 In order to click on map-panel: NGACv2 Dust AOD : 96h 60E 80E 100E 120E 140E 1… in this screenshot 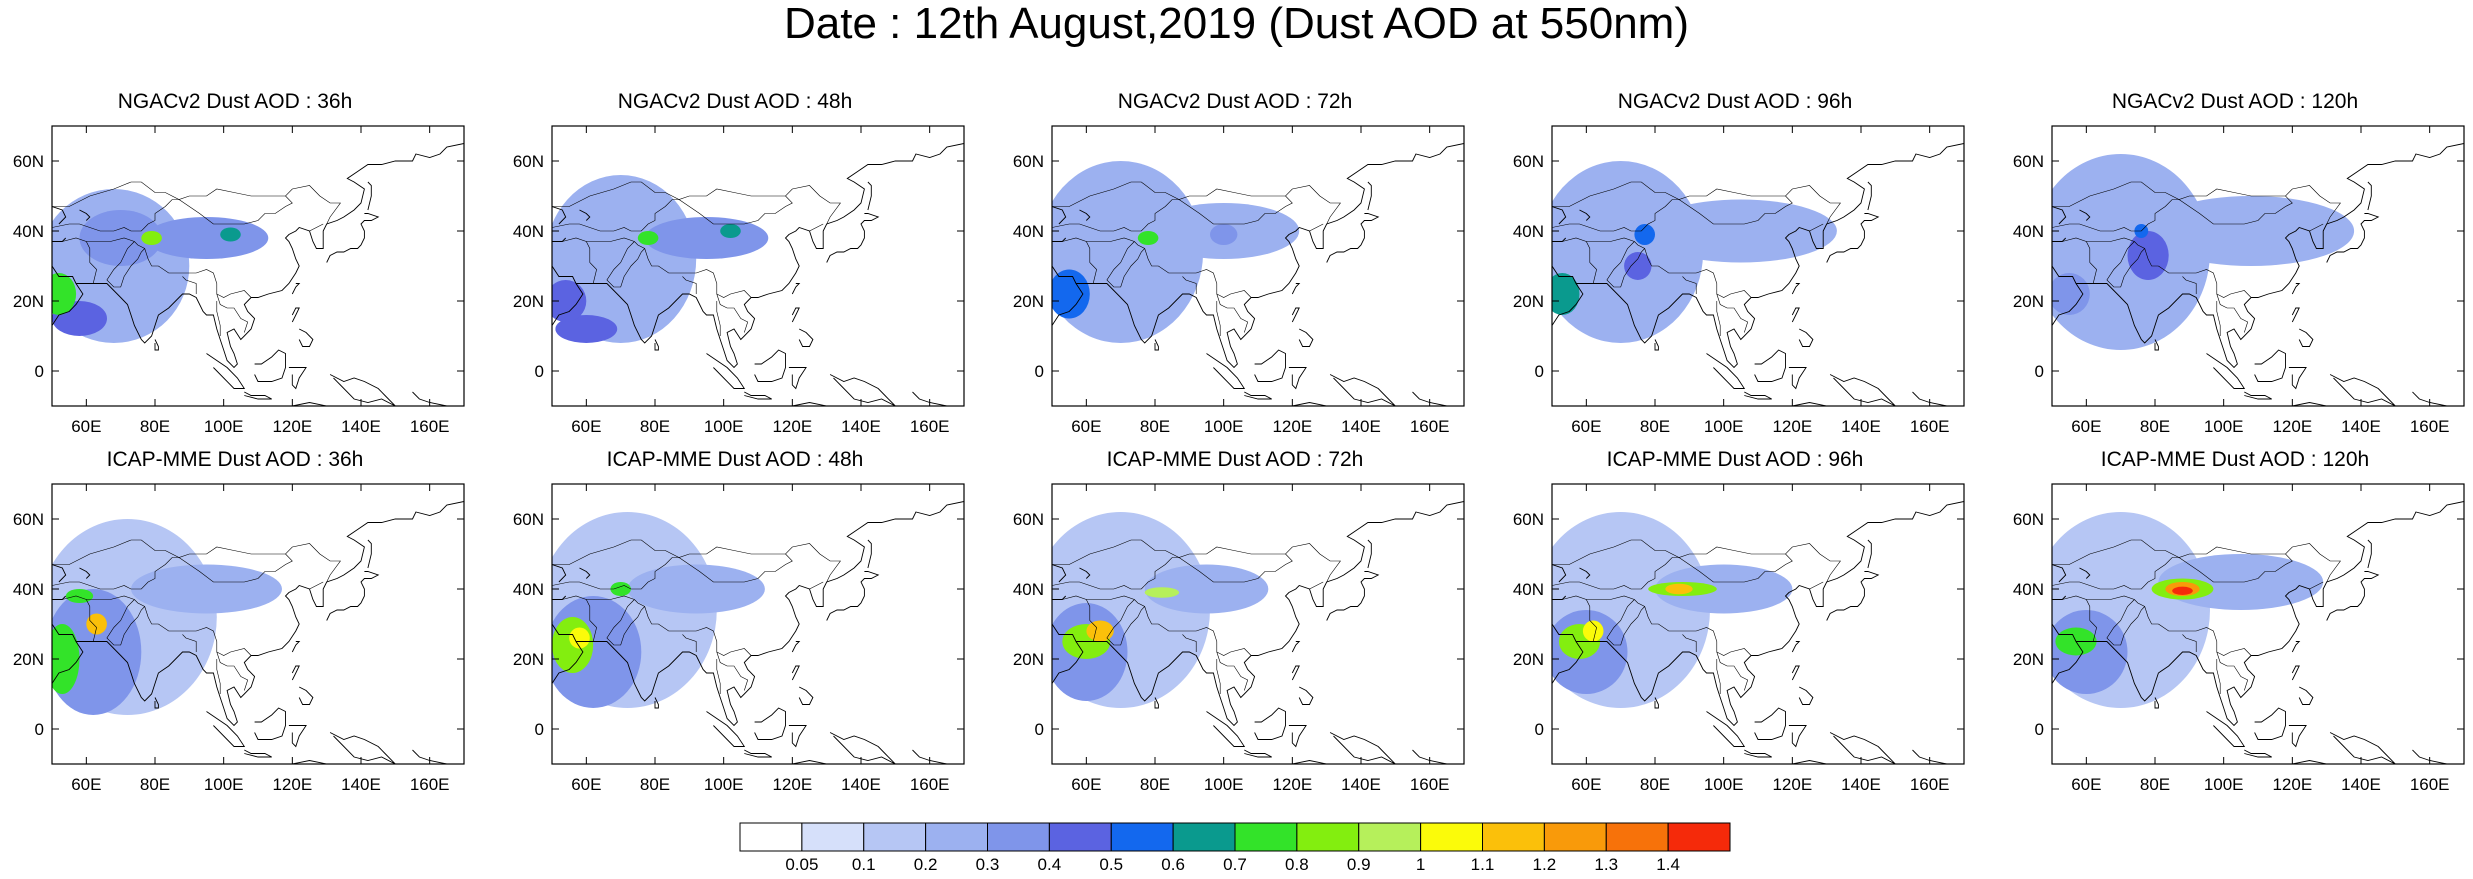, I will do `click(1735, 270)`.